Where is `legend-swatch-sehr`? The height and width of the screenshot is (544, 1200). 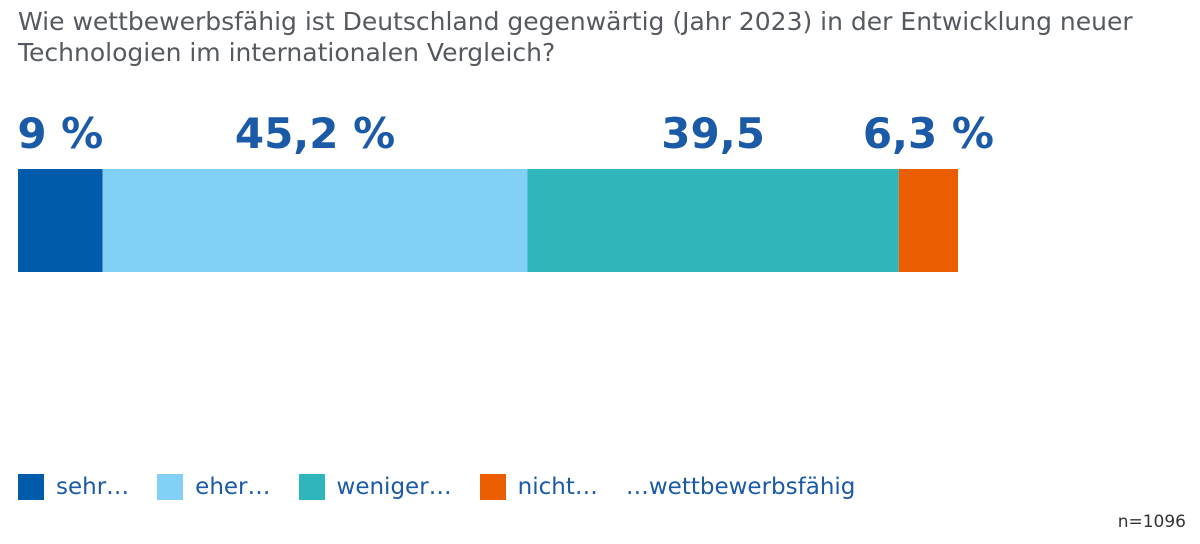 legend-swatch-sehr is located at coordinates (31, 487).